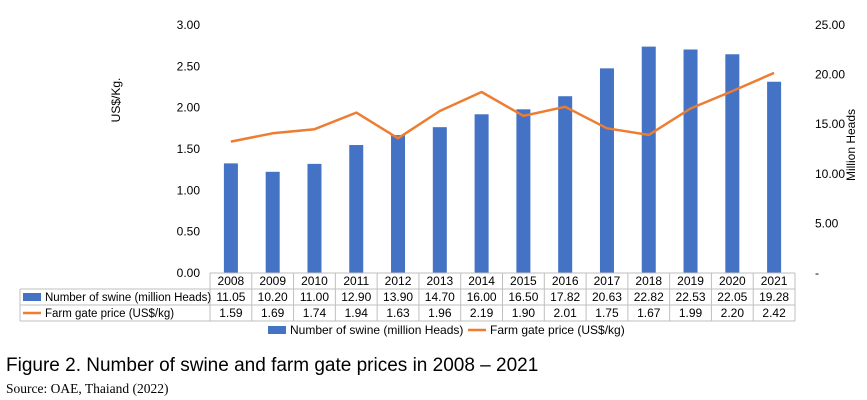 Image resolution: width=867 pixels, height=400 pixels. What do you see at coordinates (774, 297) in the screenshot?
I see `data-label: 19.28` at bounding box center [774, 297].